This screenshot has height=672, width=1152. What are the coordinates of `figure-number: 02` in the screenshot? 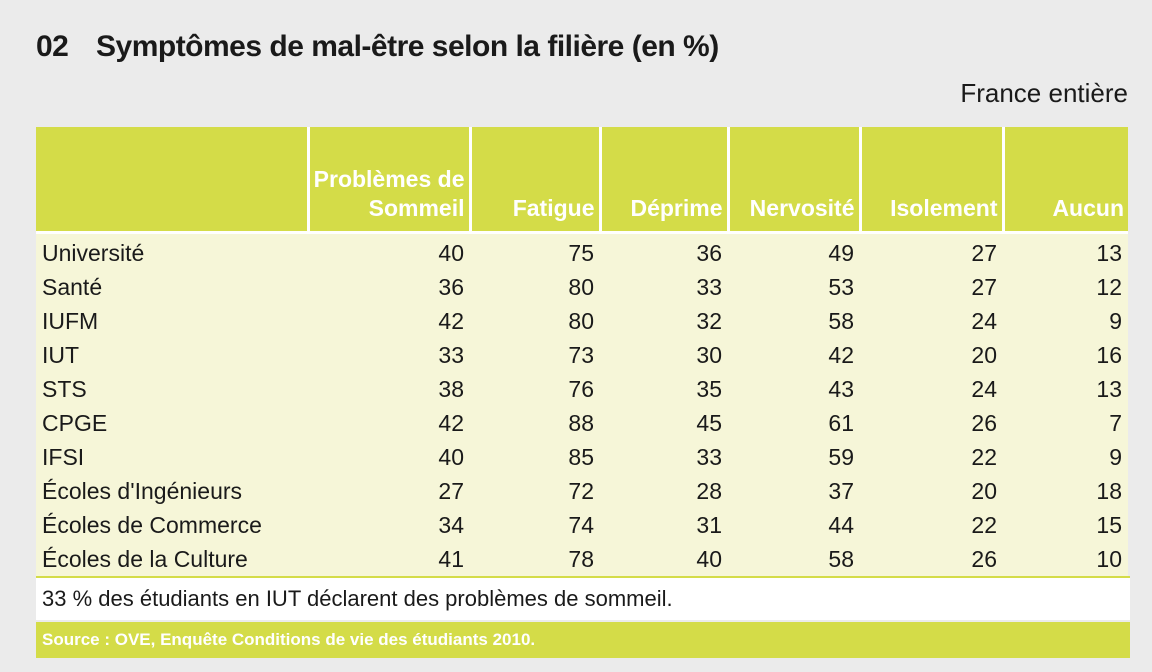 It's located at (52, 46).